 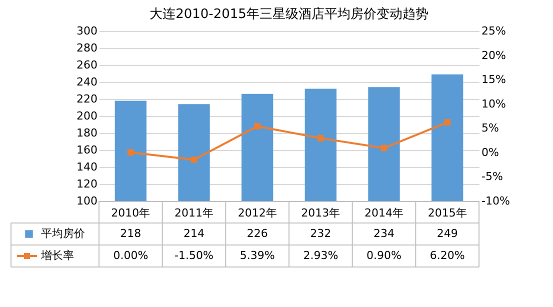 I want to click on data-label: 218, so click(x=131, y=233).